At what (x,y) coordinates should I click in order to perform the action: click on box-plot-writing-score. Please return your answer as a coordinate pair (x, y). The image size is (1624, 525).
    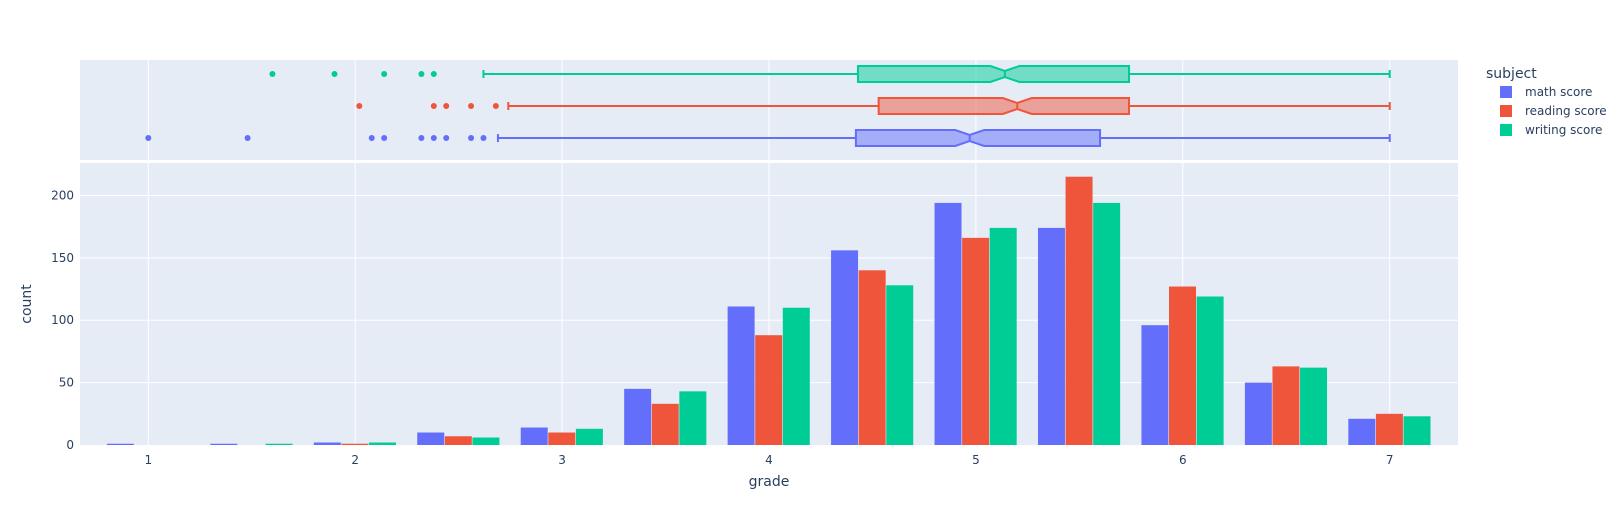
    Looking at the image, I should click on (830, 74).